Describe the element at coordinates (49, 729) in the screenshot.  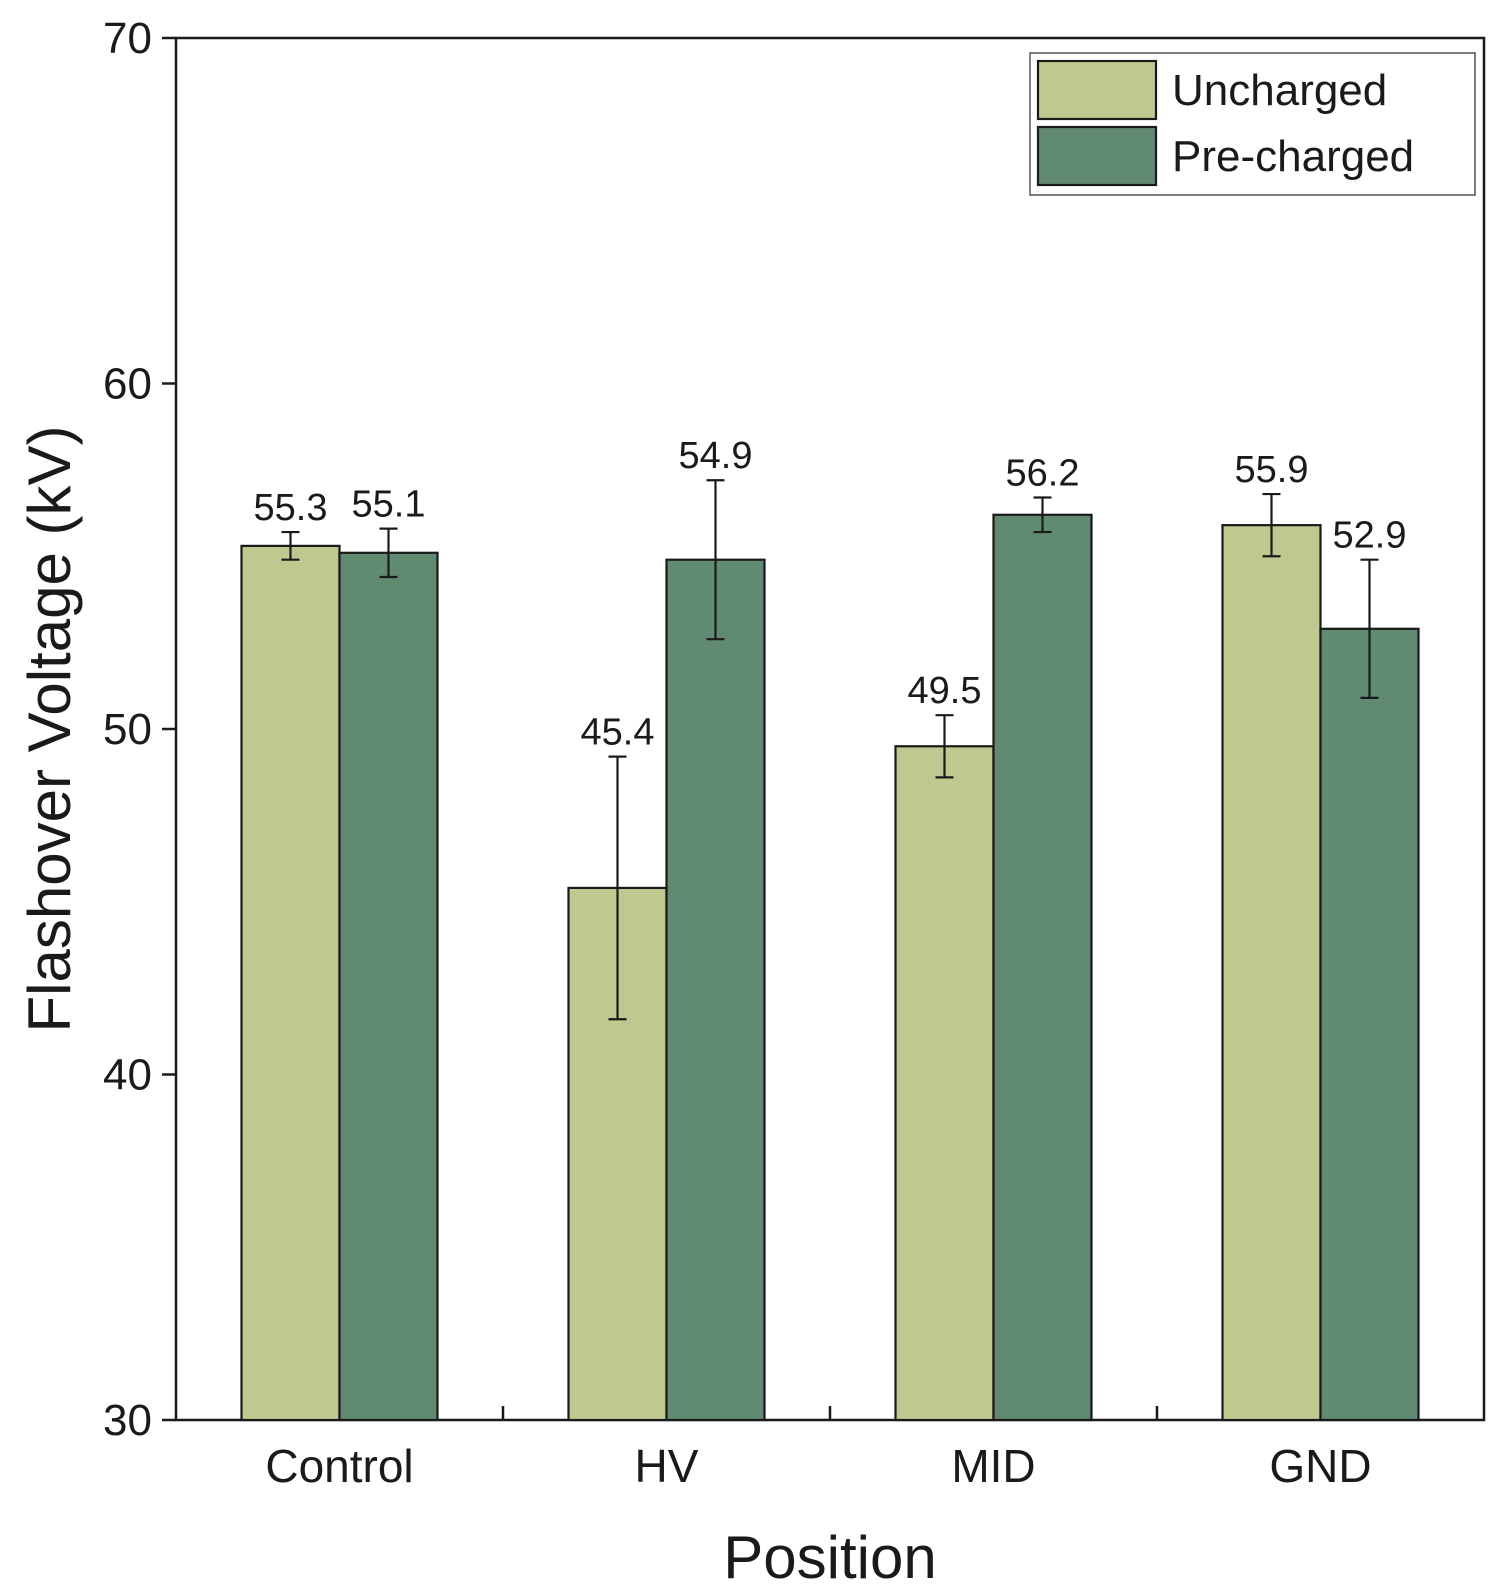
I see `y-axis-title: Flashover Voltage (kV)` at that location.